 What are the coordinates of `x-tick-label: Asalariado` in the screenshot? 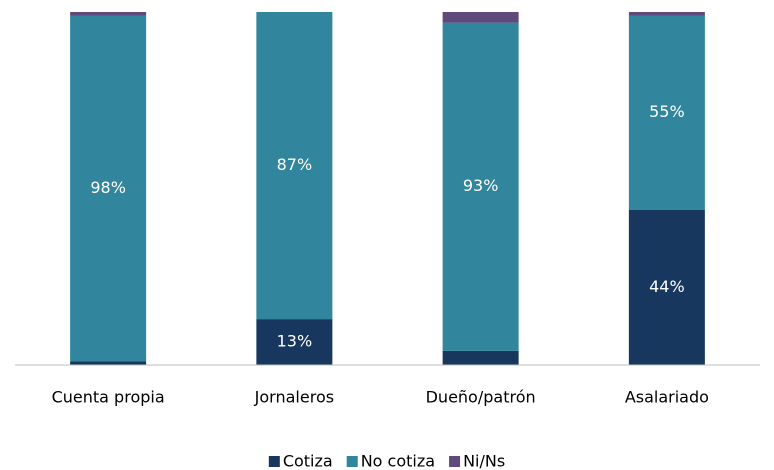 It's located at (667, 397).